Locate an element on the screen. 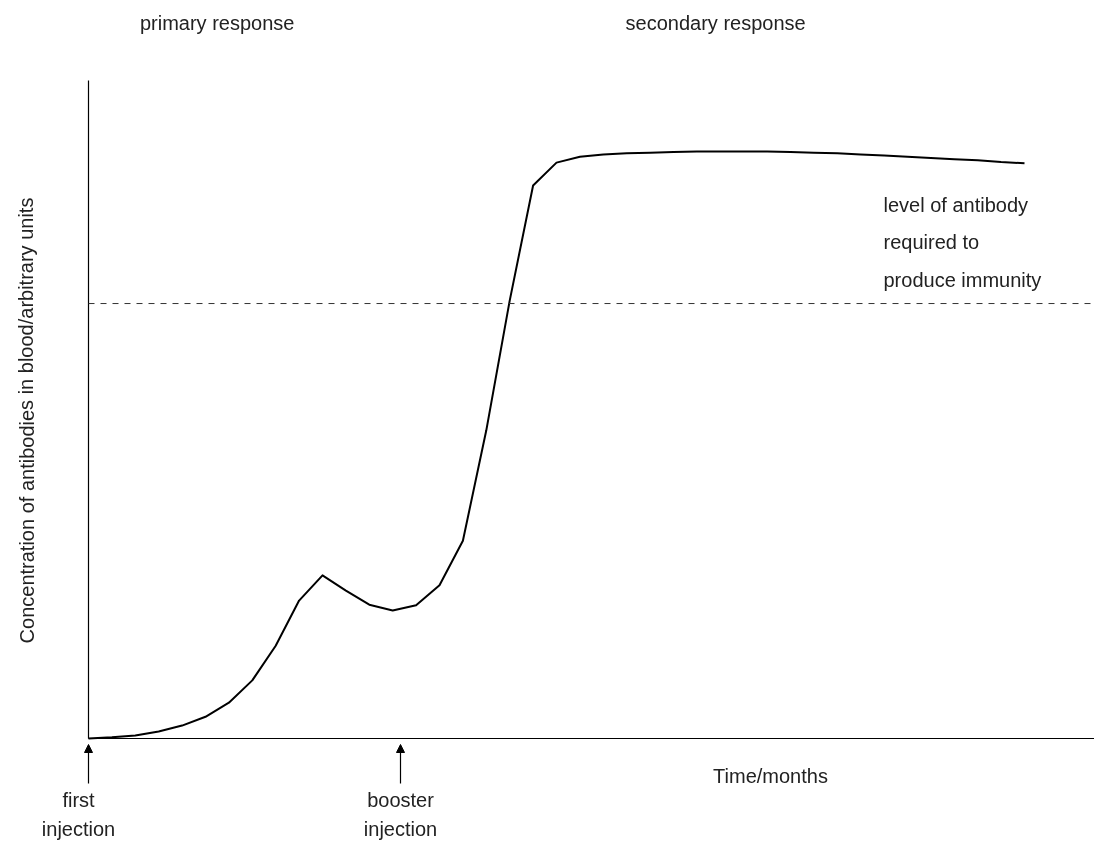 This screenshot has height=855, width=1094. x-axis-title: Time/months is located at coordinates (770, 775).